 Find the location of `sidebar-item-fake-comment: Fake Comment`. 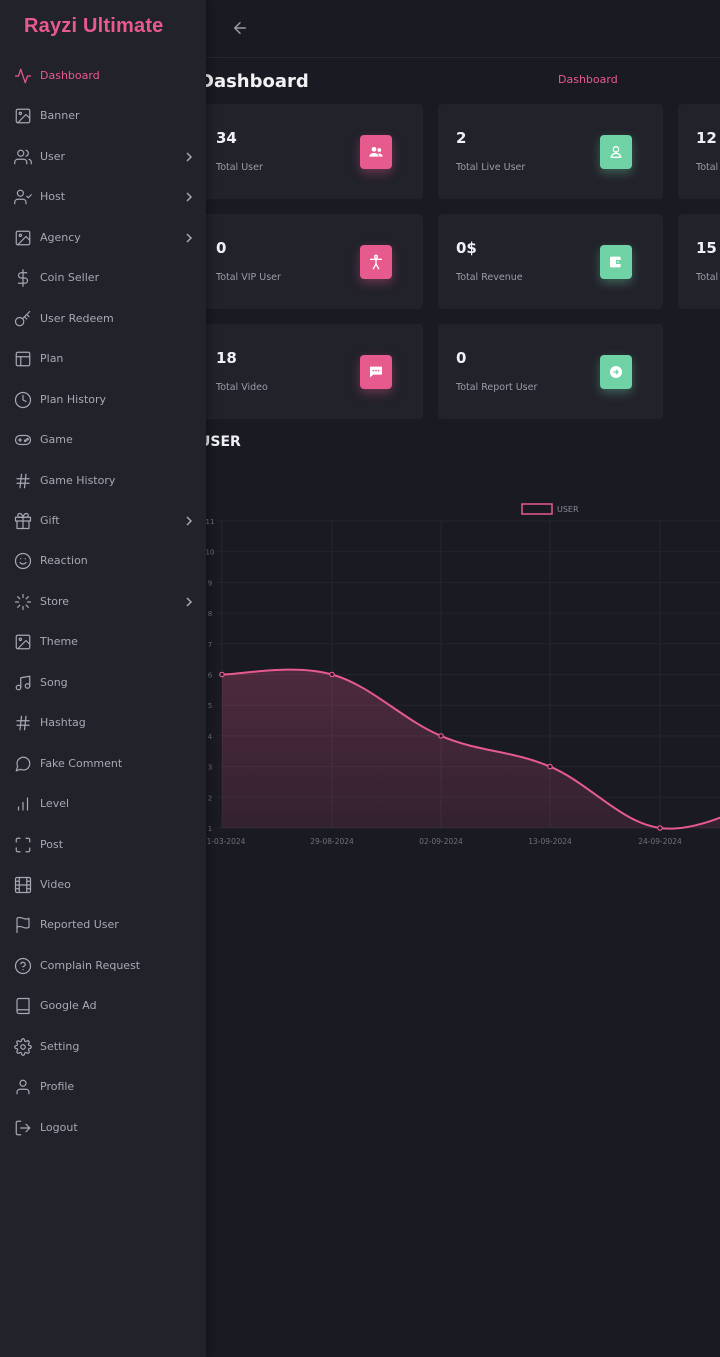

sidebar-item-fake-comment: Fake Comment is located at coordinates (103, 764).